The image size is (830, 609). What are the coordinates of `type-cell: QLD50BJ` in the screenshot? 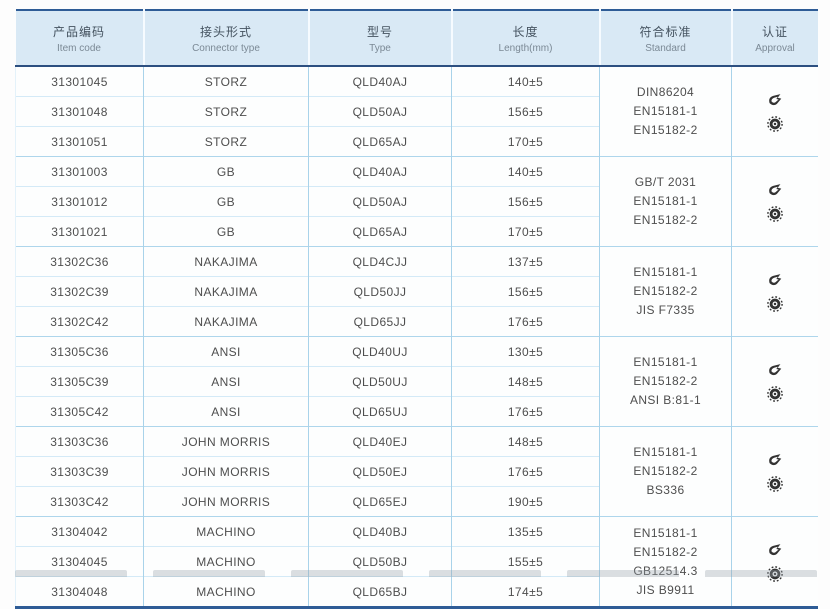 It's located at (380, 561).